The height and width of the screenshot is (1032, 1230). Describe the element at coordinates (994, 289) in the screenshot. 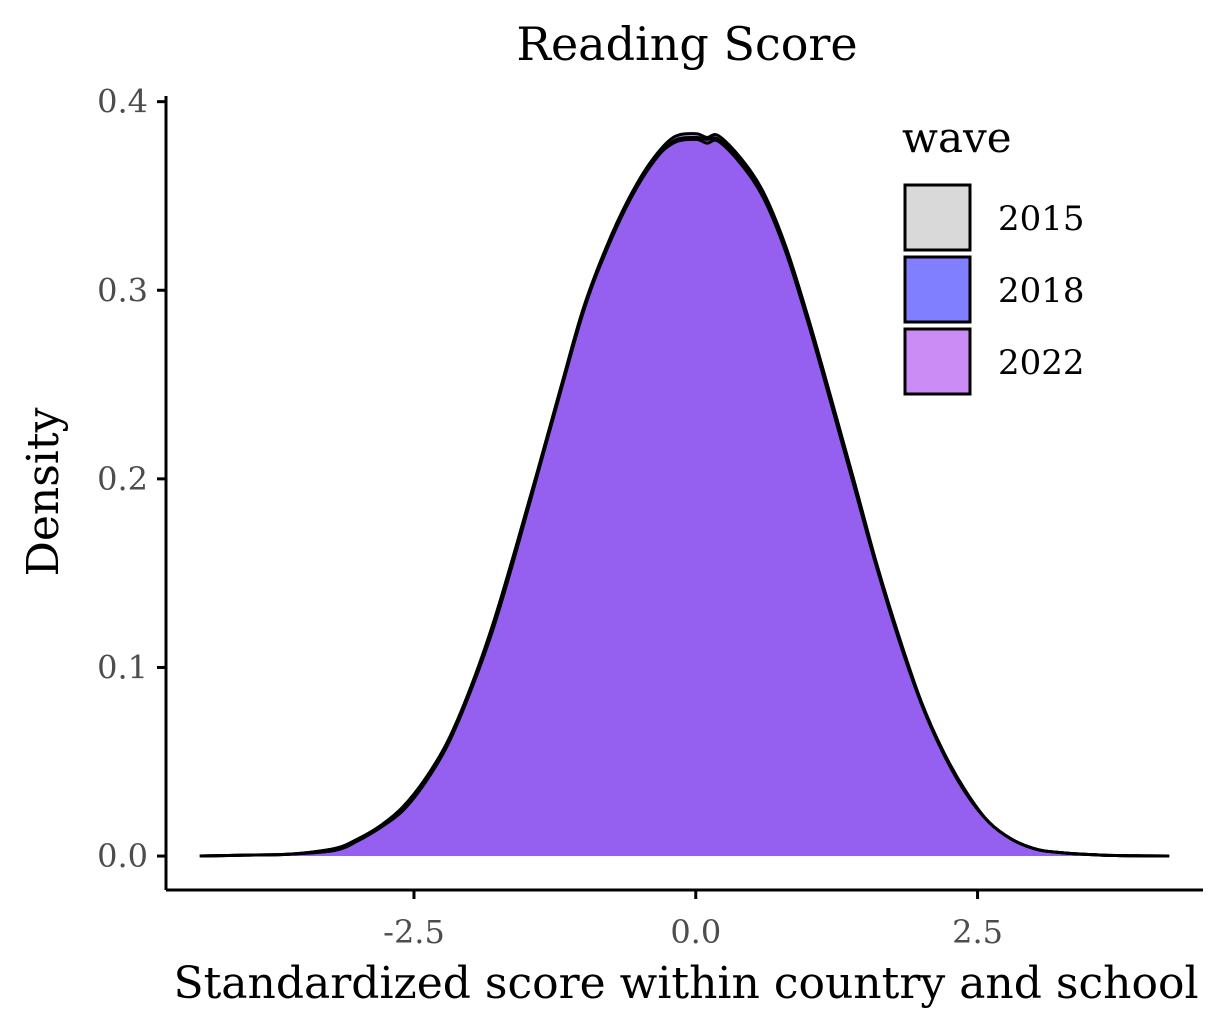

I see `legend-items: 2015 2018 2022` at that location.